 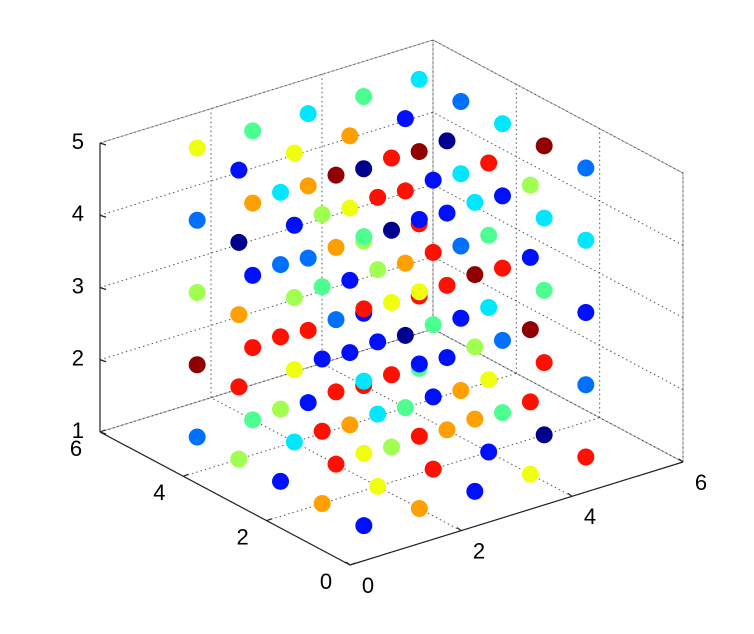 I want to click on z-tick-label: 1, so click(x=78, y=430).